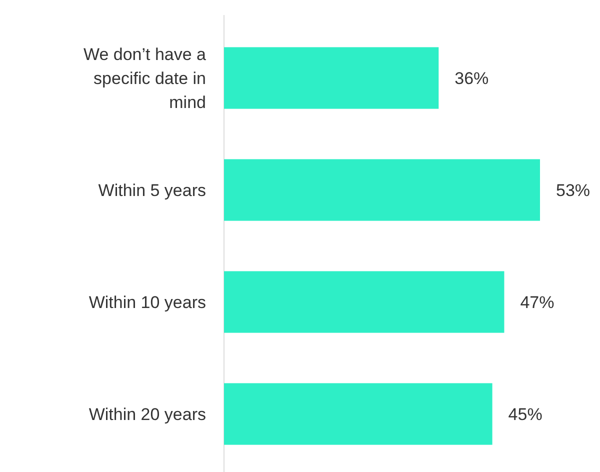 The height and width of the screenshot is (472, 600). Describe the element at coordinates (145, 78) in the screenshot. I see `y-tick-label: We don’t have a specific date in mind` at that location.